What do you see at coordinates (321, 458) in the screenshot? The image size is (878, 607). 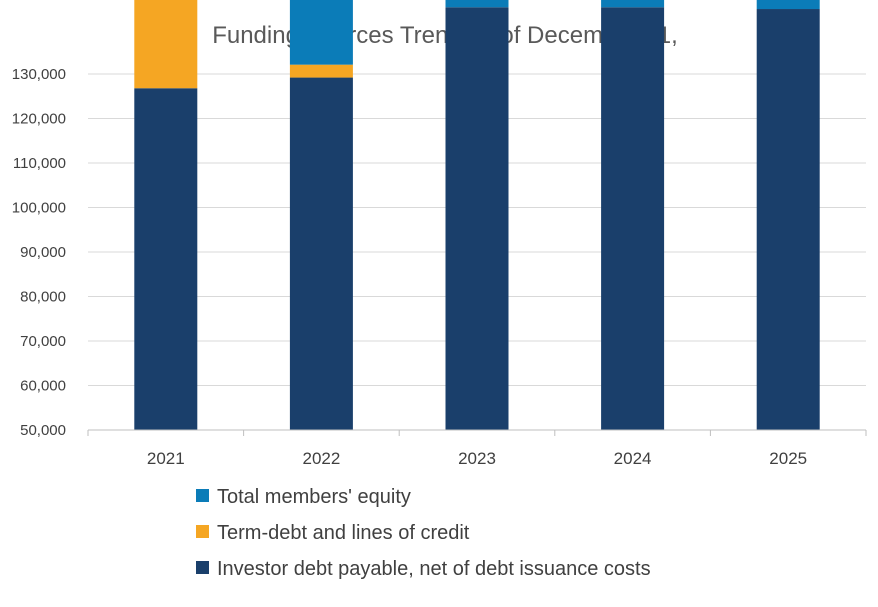 I see `x-tick-label: 2022` at bounding box center [321, 458].